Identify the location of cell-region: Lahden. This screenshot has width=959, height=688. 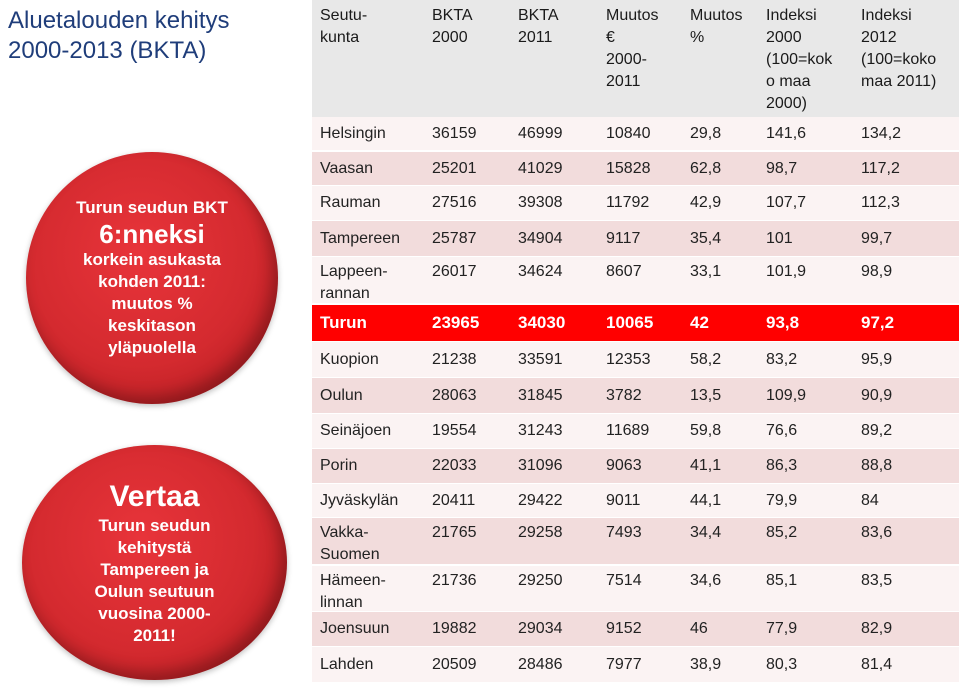
(347, 664).